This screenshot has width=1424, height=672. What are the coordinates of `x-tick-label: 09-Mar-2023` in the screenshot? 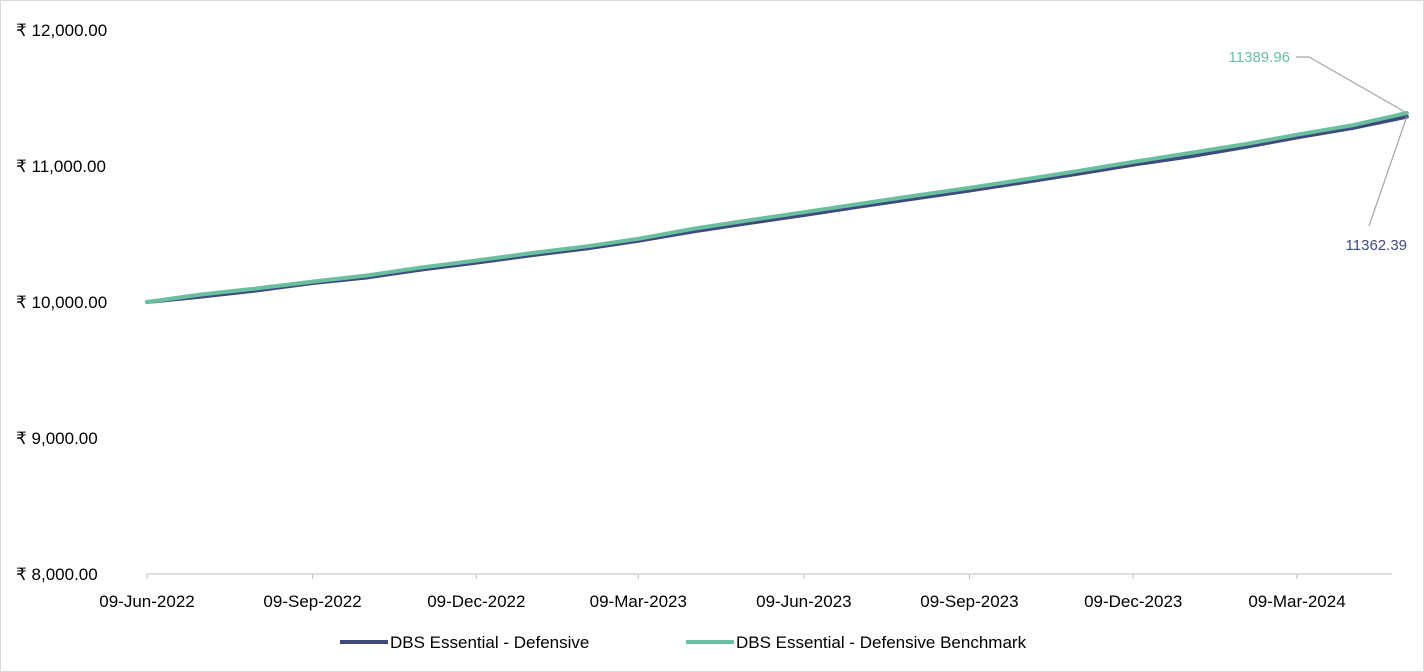 It's located at (638, 601).